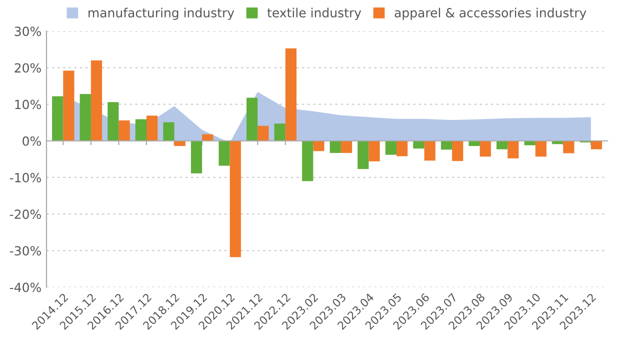 This screenshot has width=620, height=346. What do you see at coordinates (25, 214) in the screenshot?
I see `y-tick-label: -20%` at bounding box center [25, 214].